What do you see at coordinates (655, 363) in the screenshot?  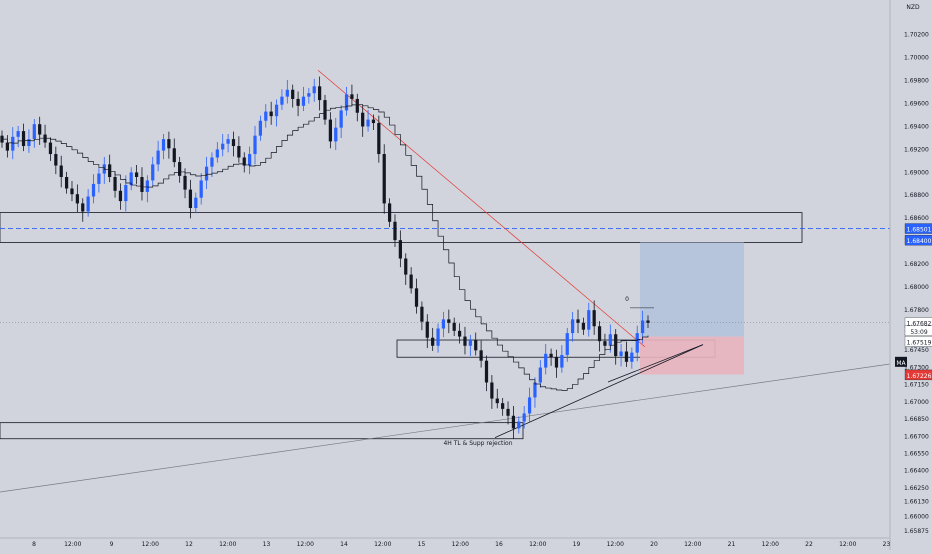 I see `triangle-upper-line` at bounding box center [655, 363].